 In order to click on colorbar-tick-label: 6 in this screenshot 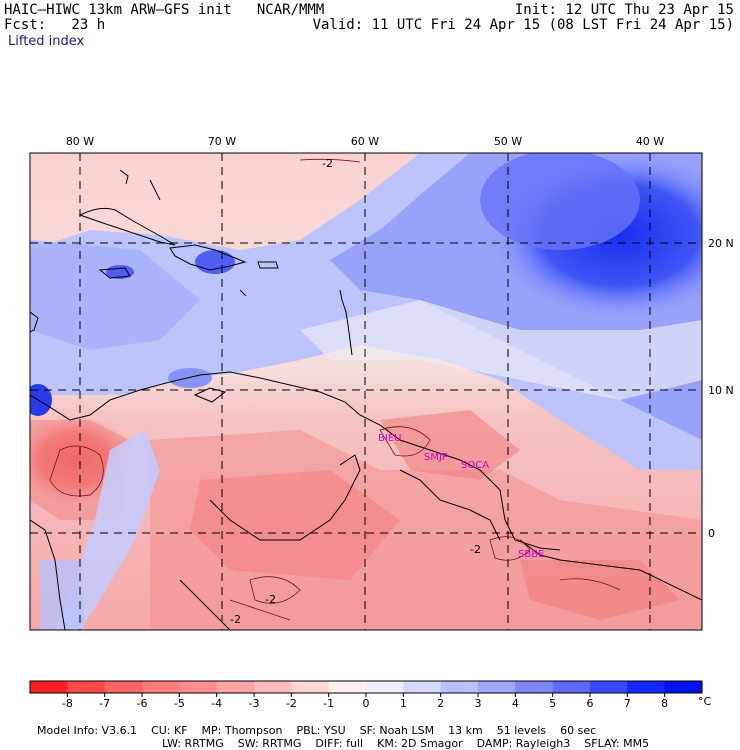, I will do `click(590, 703)`.